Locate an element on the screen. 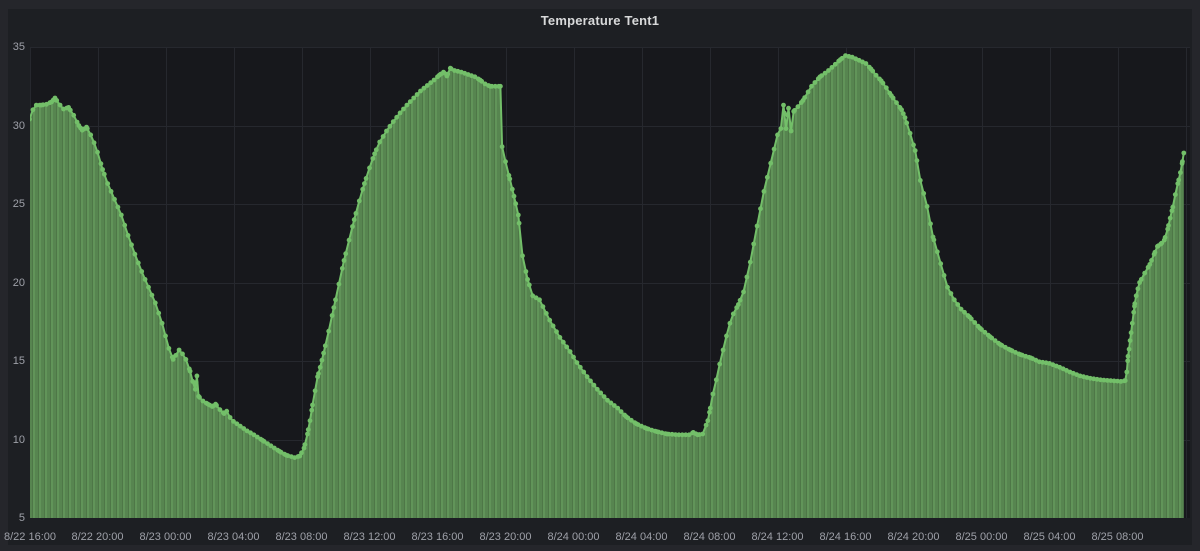 This screenshot has height=551, width=1200. x-axis-tick-label: 8/25 08:00 is located at coordinates (1117, 537).